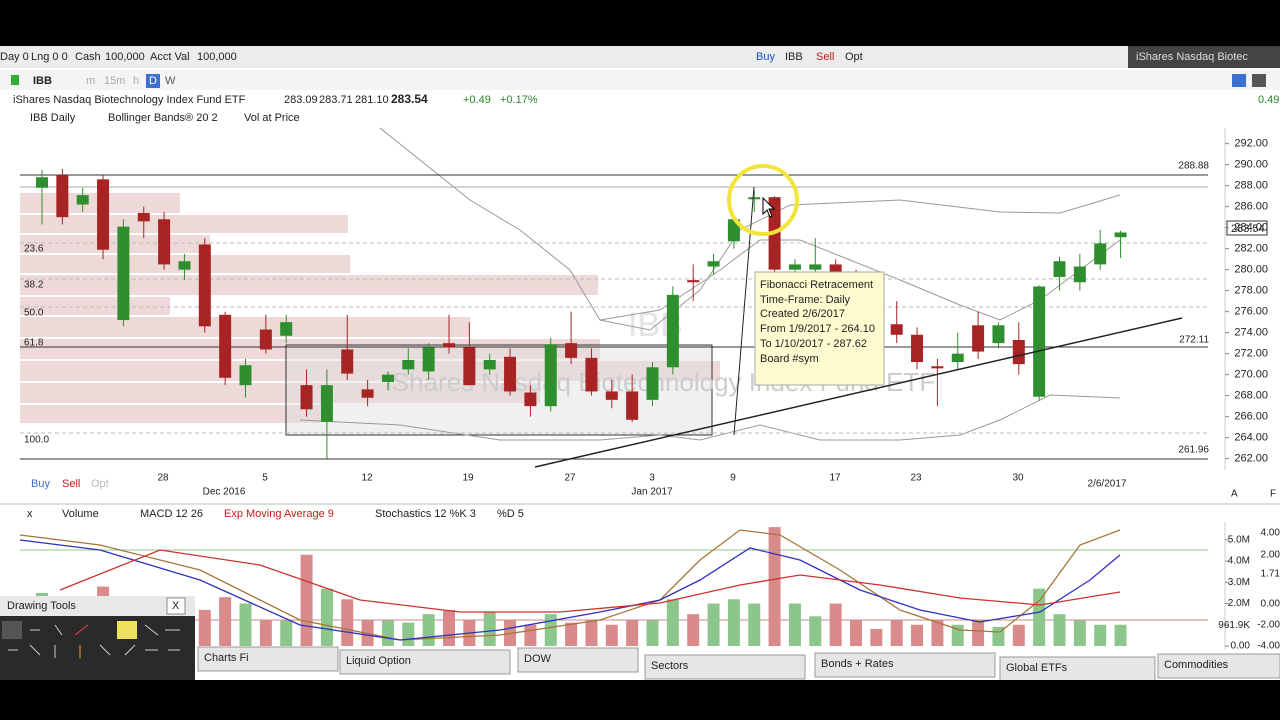 This screenshot has width=1280, height=720. I want to click on volume-tick-label: 4.0M, so click(1239, 561).